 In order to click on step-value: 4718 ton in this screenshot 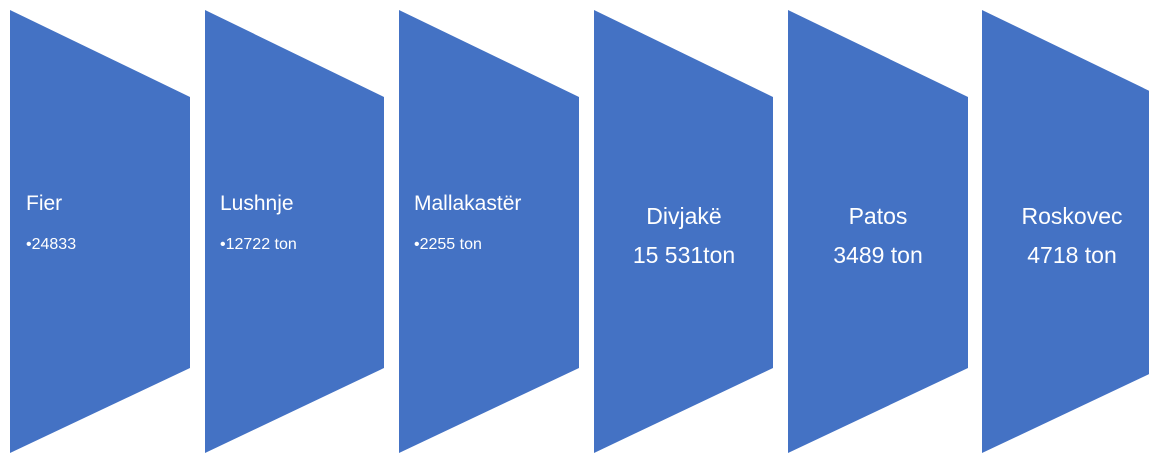, I will do `click(1072, 255)`.